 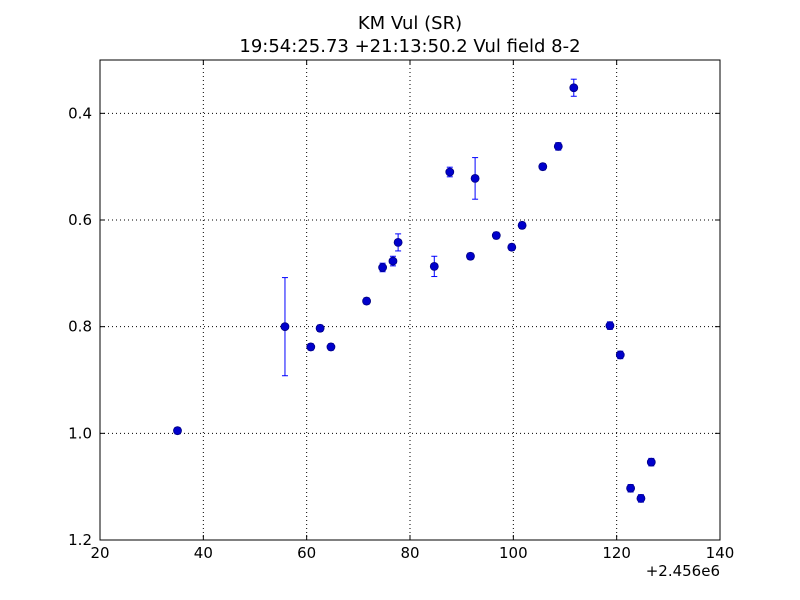 What do you see at coordinates (720, 553) in the screenshot?
I see `x-tick-label: 140` at bounding box center [720, 553].